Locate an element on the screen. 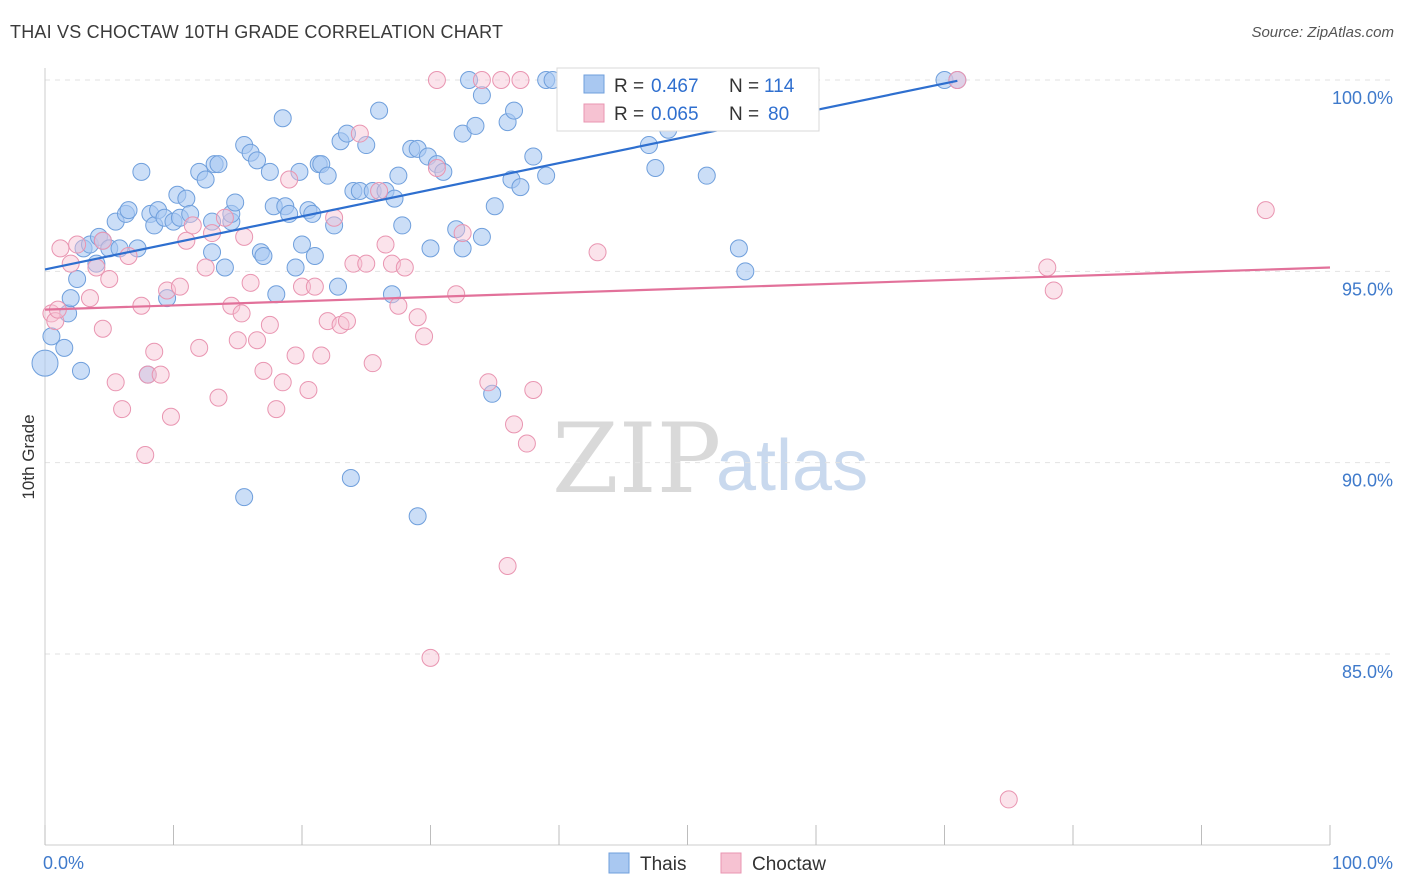 The height and width of the screenshot is (892, 1406). y-tick-label: 90.0% is located at coordinates (1367, 481).